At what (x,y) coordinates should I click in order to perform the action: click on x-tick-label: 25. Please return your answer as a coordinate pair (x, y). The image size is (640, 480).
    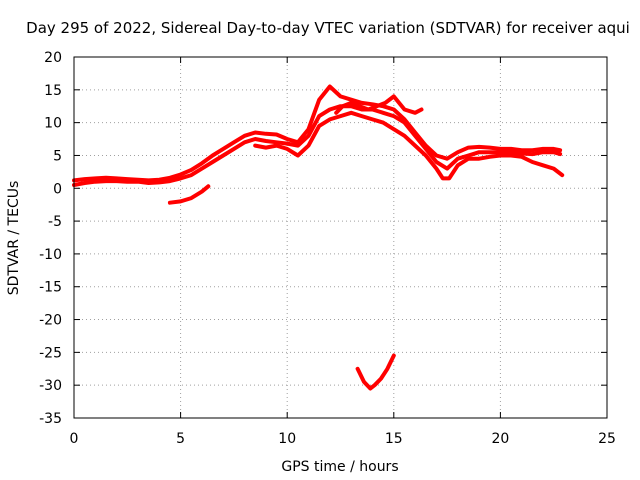
    Looking at the image, I should click on (607, 439).